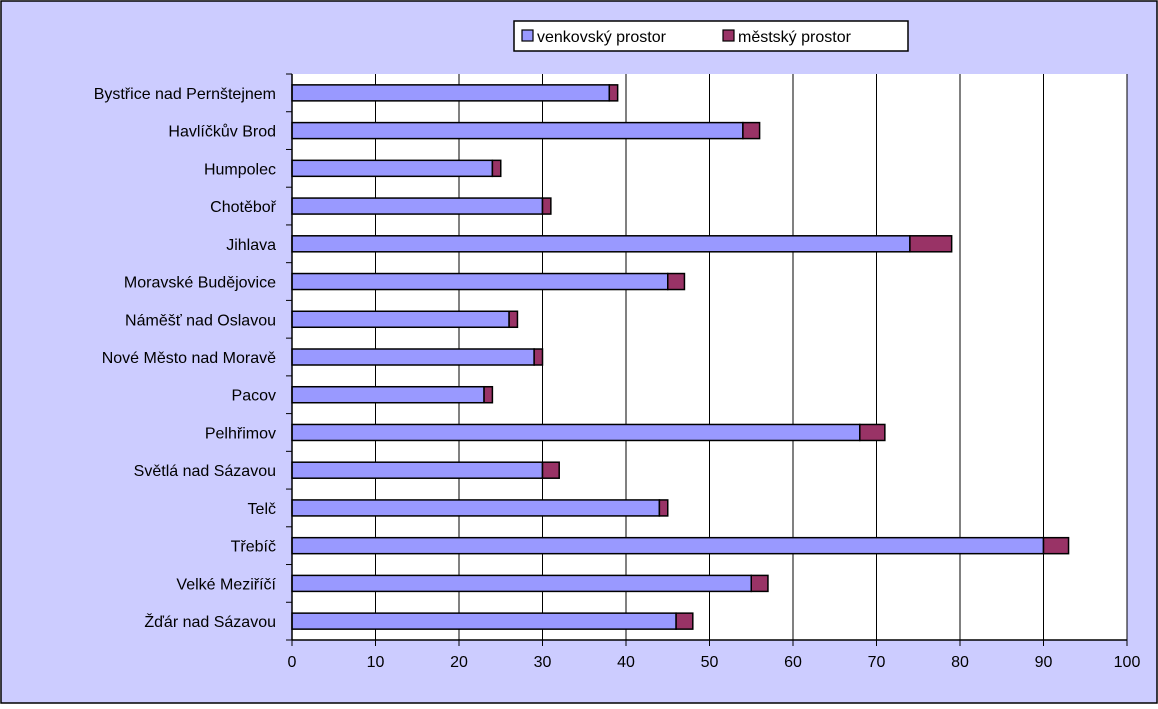  What do you see at coordinates (226, 584) in the screenshot?
I see `y-tick-label: Velké Meziříčí` at bounding box center [226, 584].